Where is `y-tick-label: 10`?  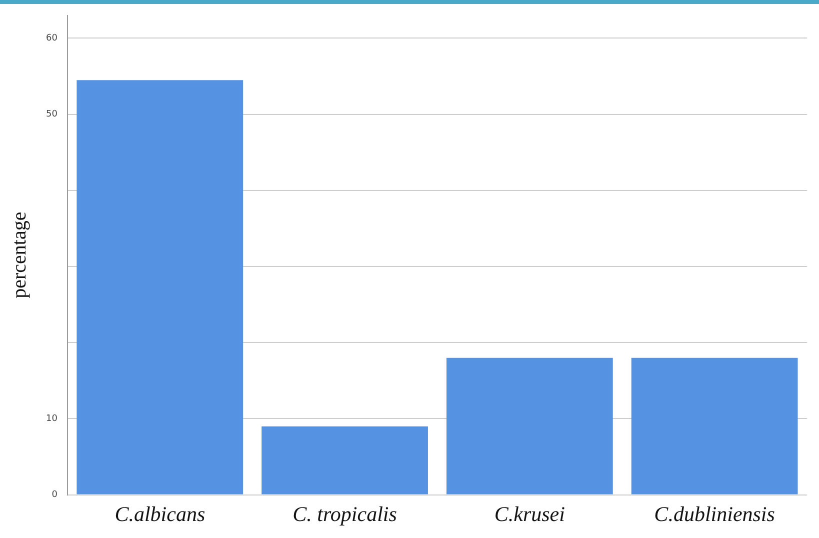 y-tick-label: 10 is located at coordinates (52, 419).